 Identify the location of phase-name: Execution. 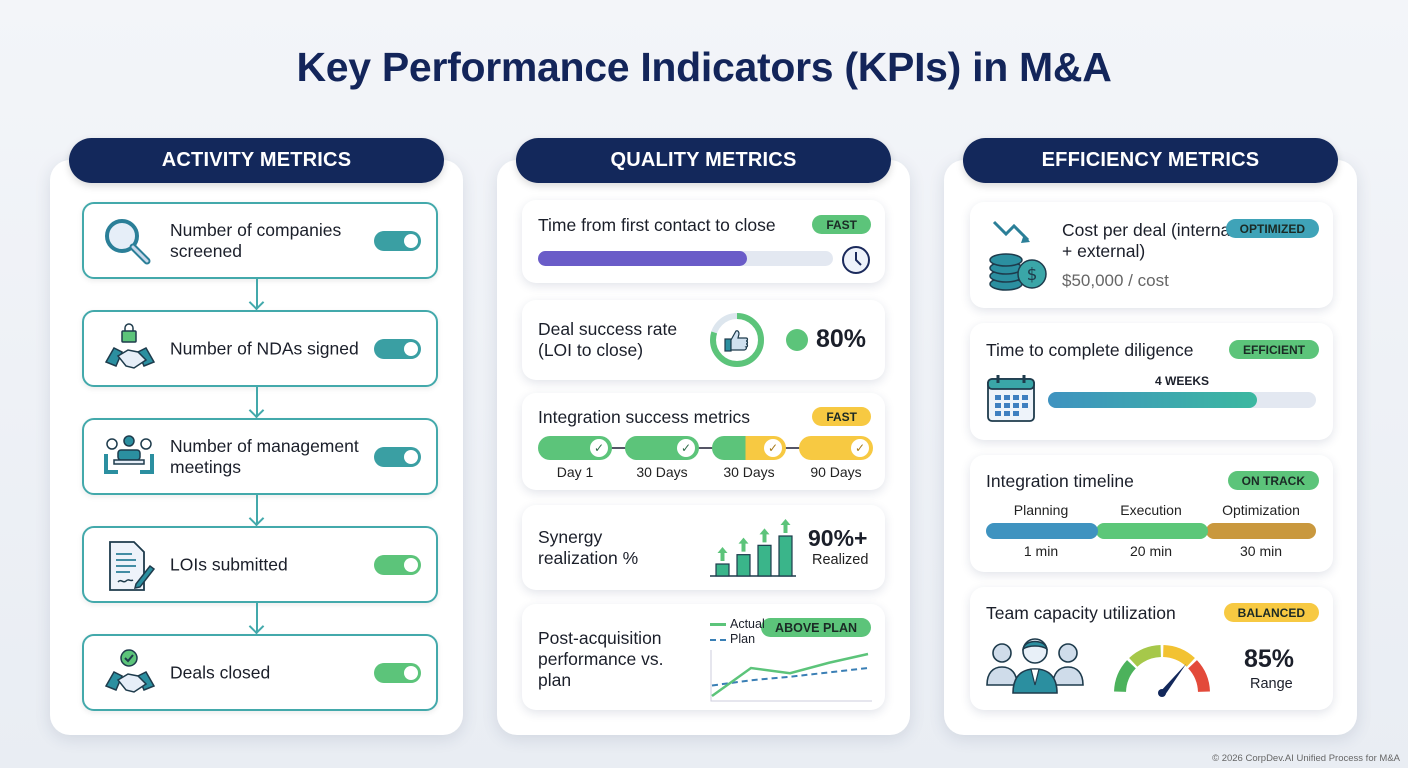
(1151, 510).